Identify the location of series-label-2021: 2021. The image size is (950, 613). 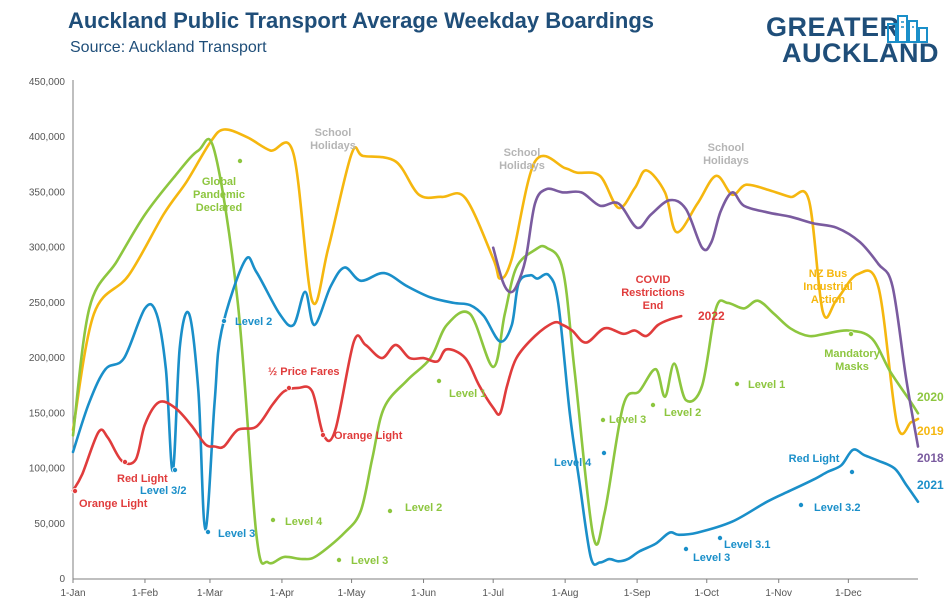
(930, 485).